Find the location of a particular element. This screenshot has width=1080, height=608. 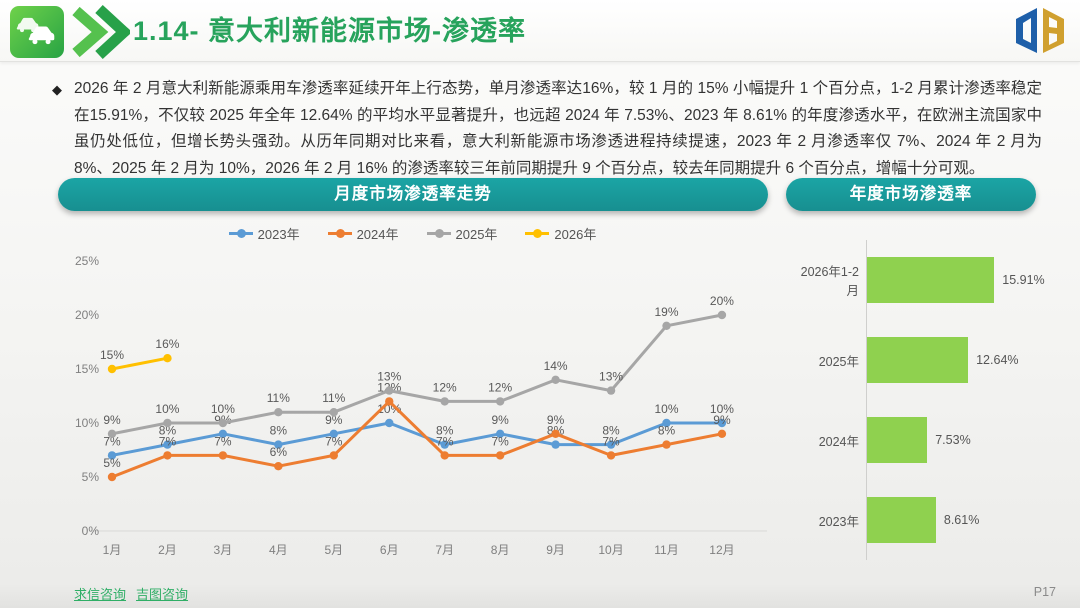

y-axis-tick-label: 25% is located at coordinates (87, 261).